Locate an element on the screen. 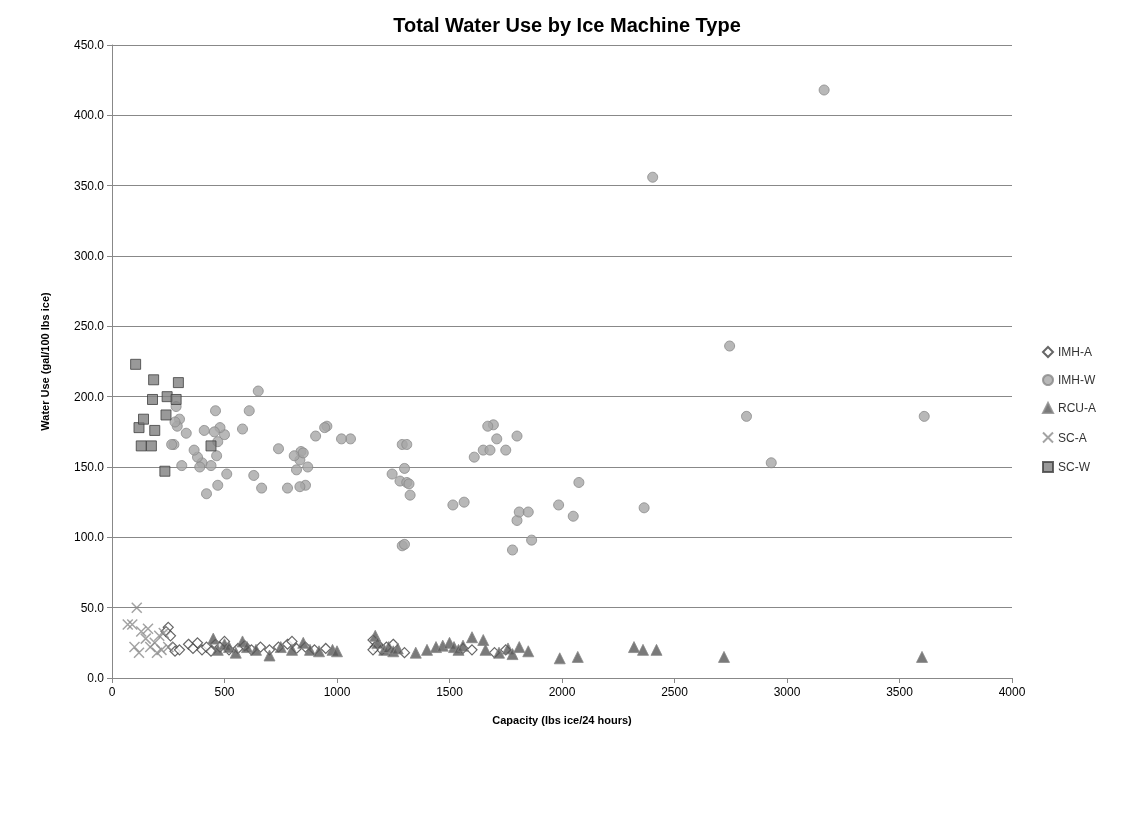 The height and width of the screenshot is (819, 1121). legend-label: RCU-A is located at coordinates (1077, 408).